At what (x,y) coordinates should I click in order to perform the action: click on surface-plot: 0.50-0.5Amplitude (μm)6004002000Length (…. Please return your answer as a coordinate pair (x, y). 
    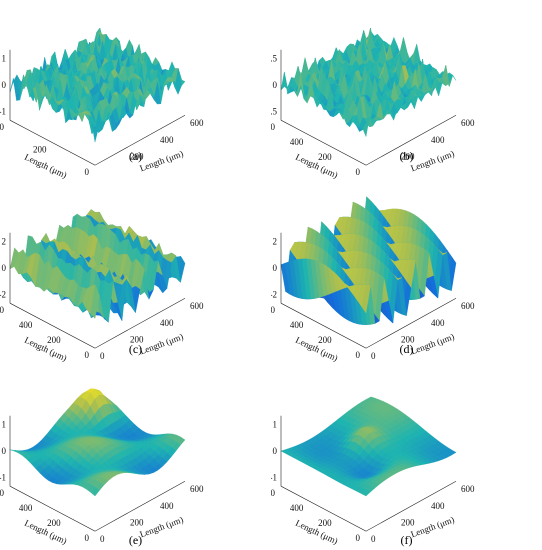
    Looking at the image, I should click on (373, 104).